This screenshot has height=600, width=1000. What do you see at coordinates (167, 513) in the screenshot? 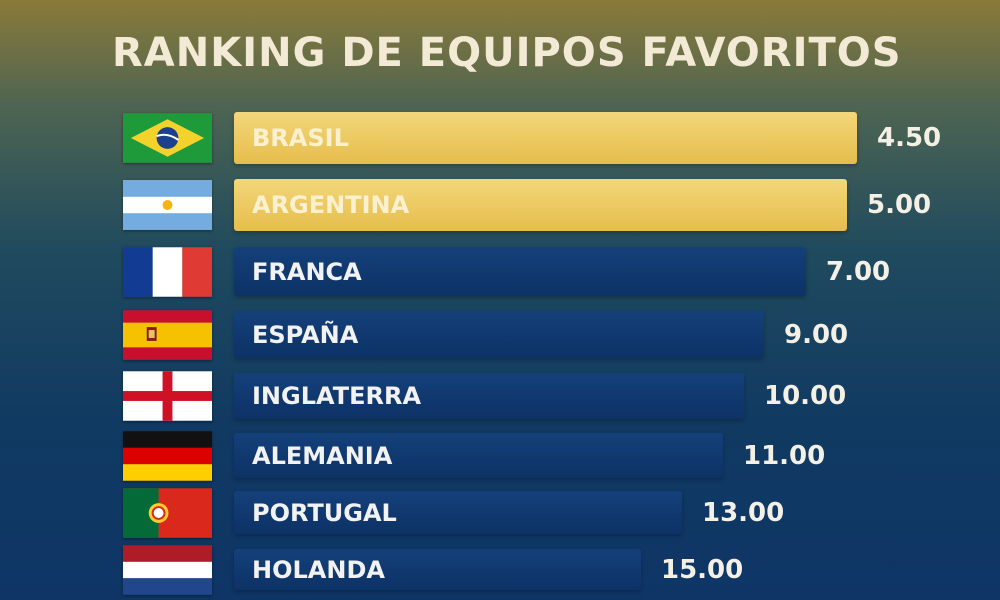
I see `portugal-flag` at bounding box center [167, 513].